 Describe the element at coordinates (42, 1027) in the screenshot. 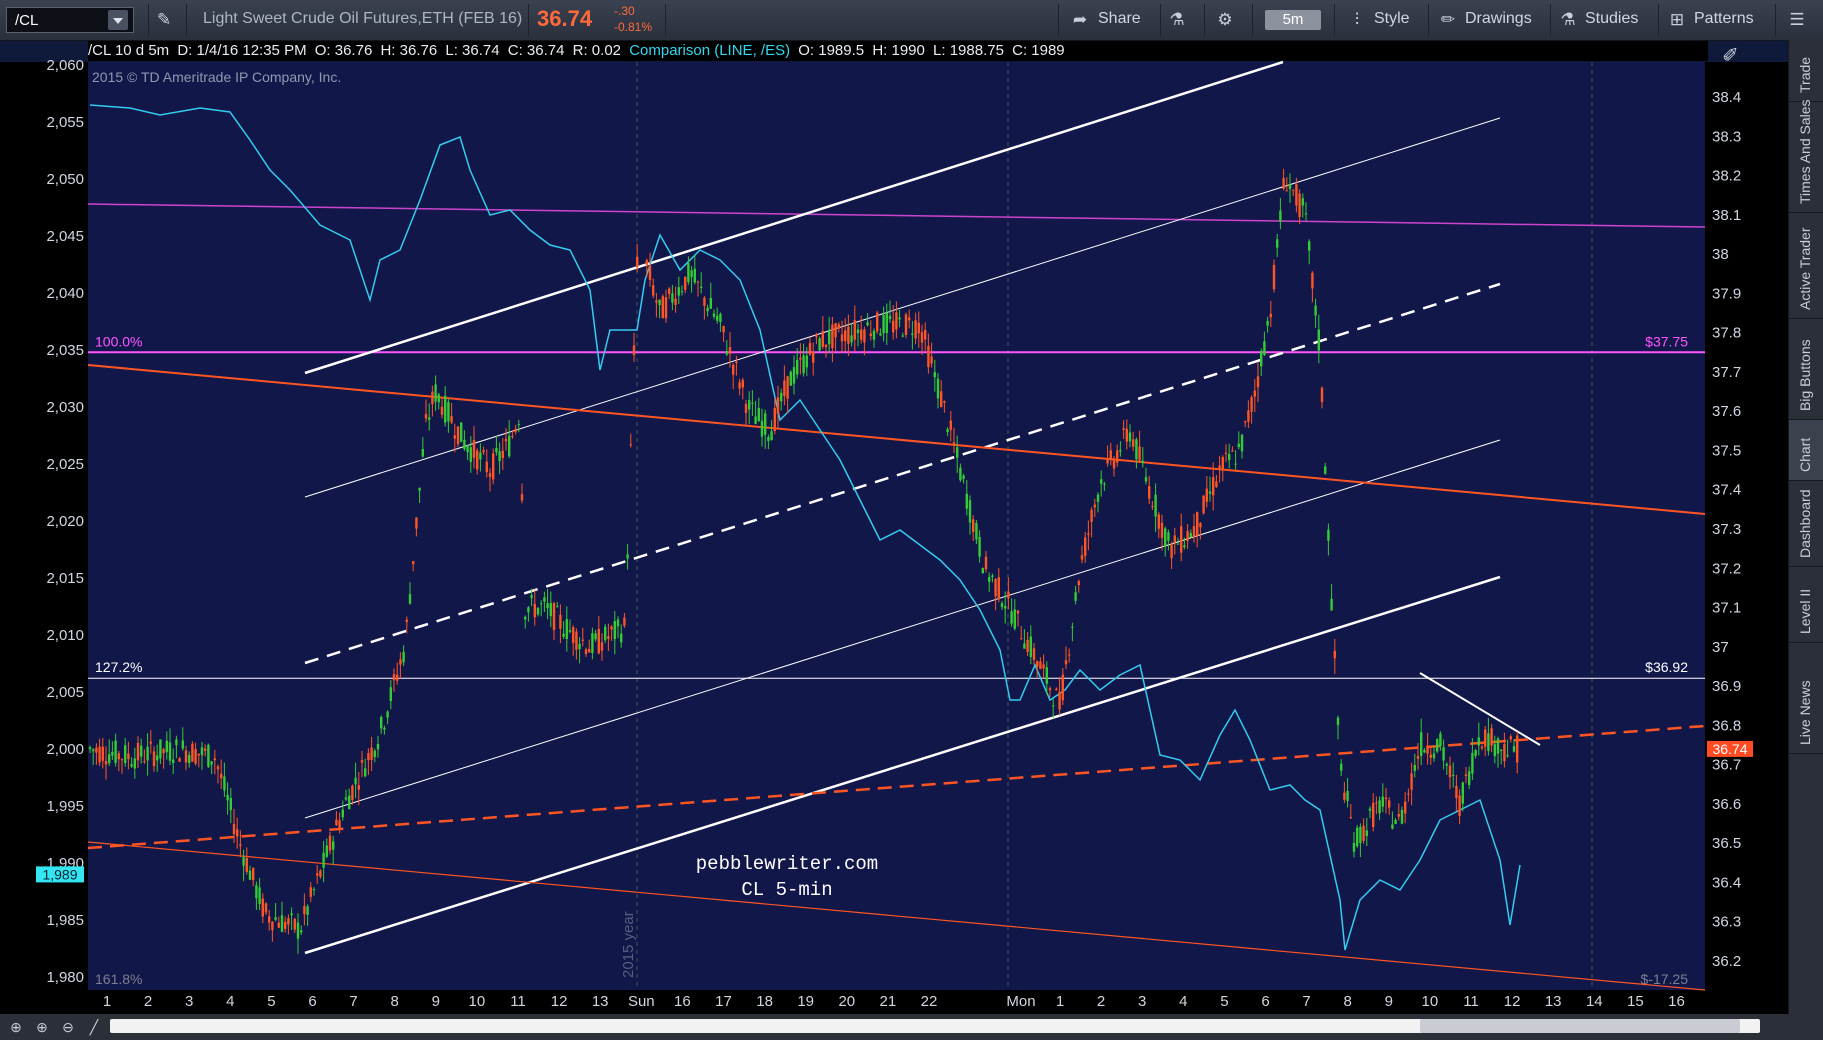

I see `zoom-in-icon: ⊕` at that location.